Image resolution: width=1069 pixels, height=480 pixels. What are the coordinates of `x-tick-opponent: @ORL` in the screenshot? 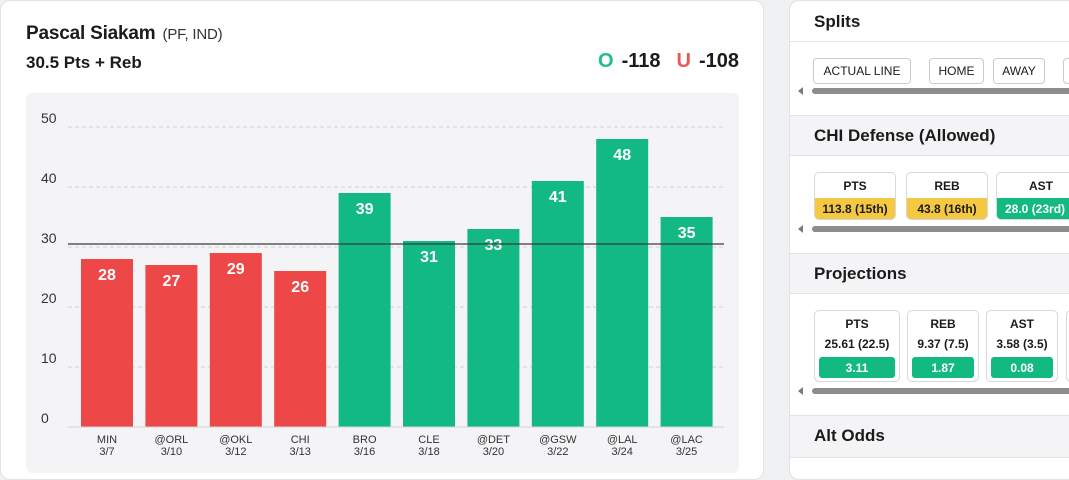 It's located at (172, 440).